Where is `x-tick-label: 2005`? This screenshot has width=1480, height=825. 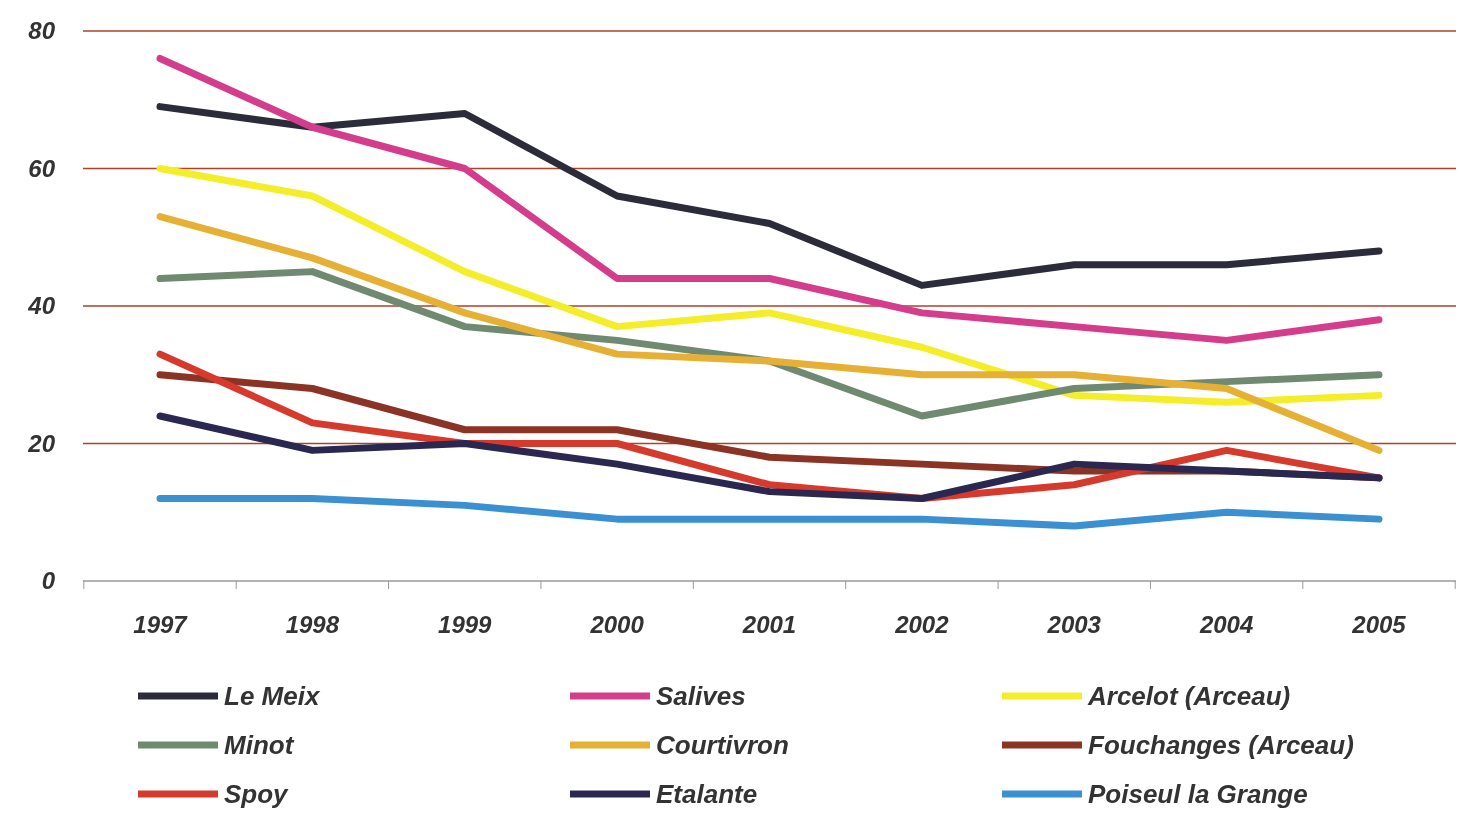
x-tick-label: 2005 is located at coordinates (1379, 624).